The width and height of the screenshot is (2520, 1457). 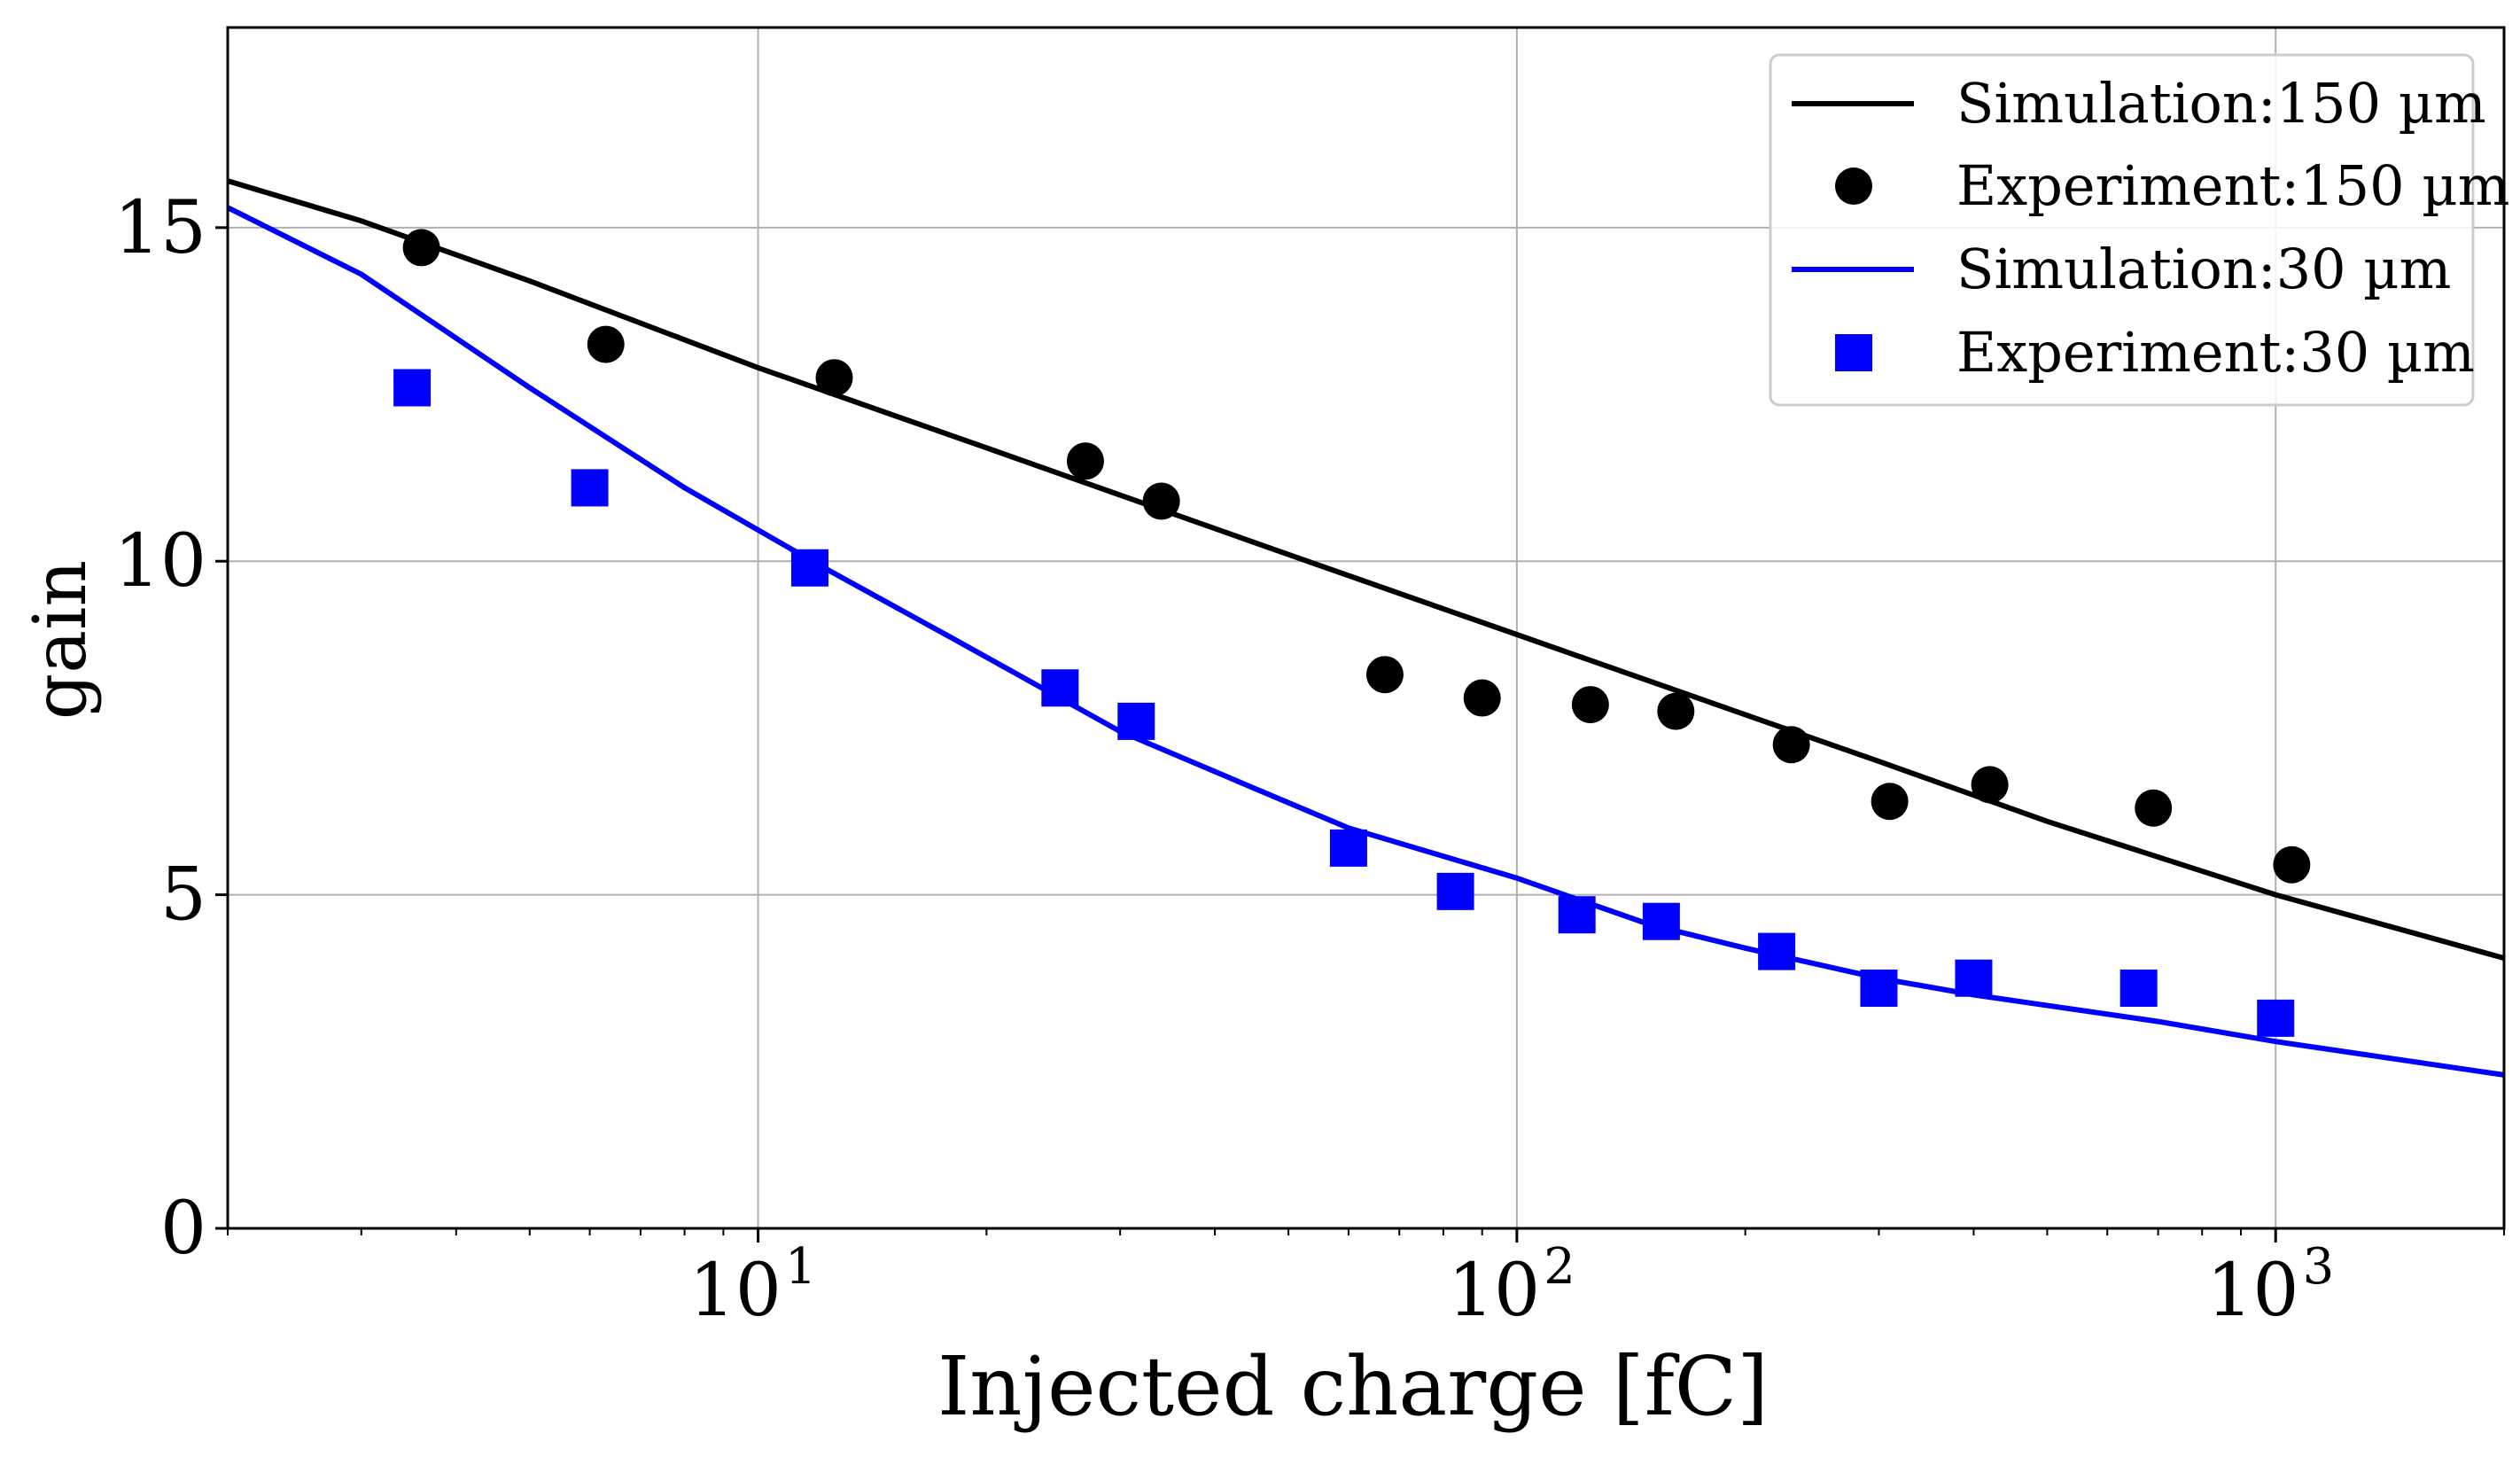 What do you see at coordinates (160, 561) in the screenshot?
I see `y-tick-label: 10` at bounding box center [160, 561].